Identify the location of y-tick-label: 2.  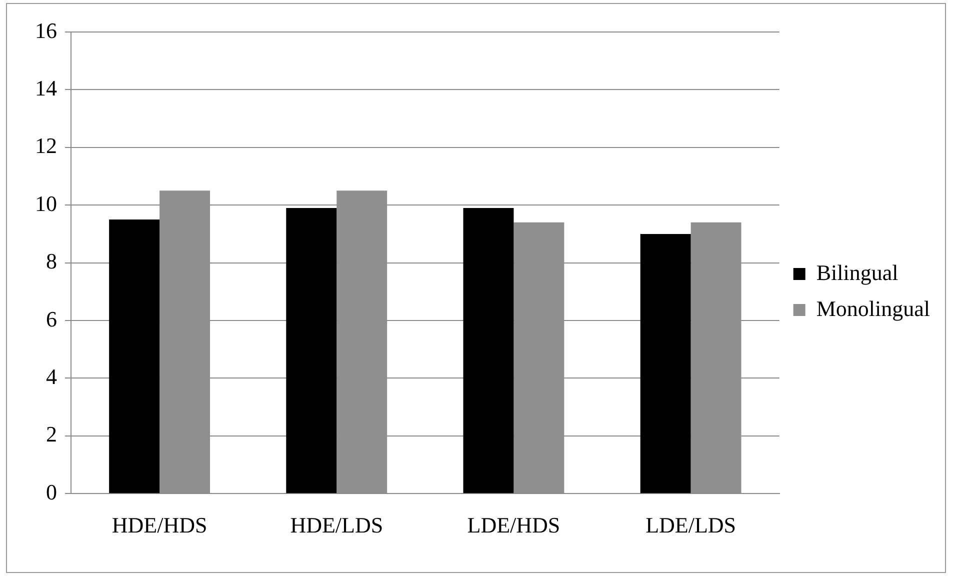
(51, 434).